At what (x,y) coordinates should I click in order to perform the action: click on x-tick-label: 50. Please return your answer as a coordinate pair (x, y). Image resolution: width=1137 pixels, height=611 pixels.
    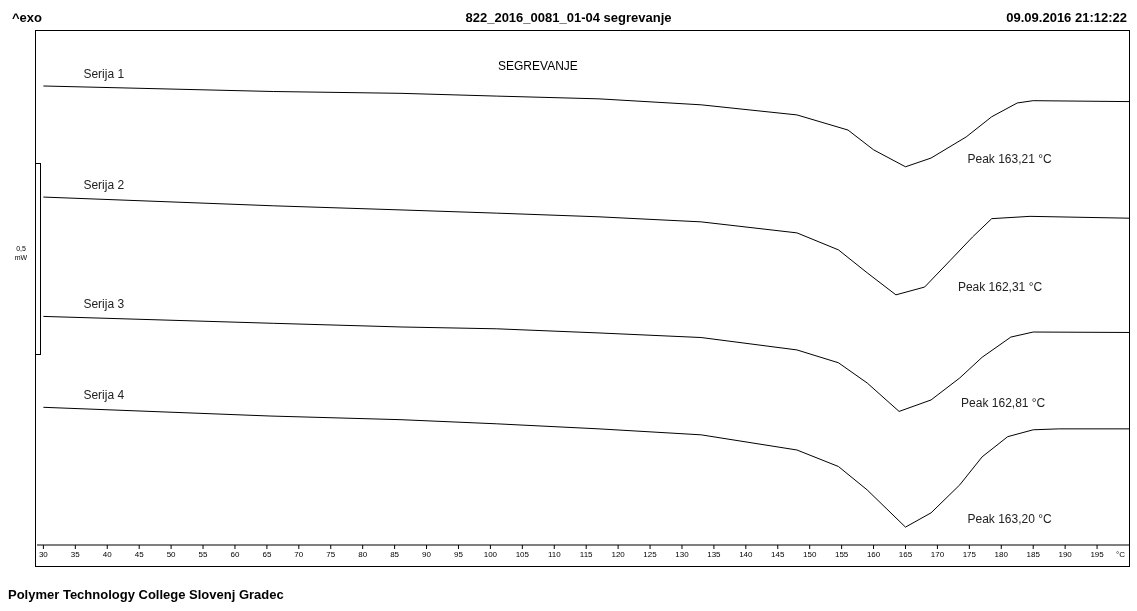
    Looking at the image, I should click on (171, 554).